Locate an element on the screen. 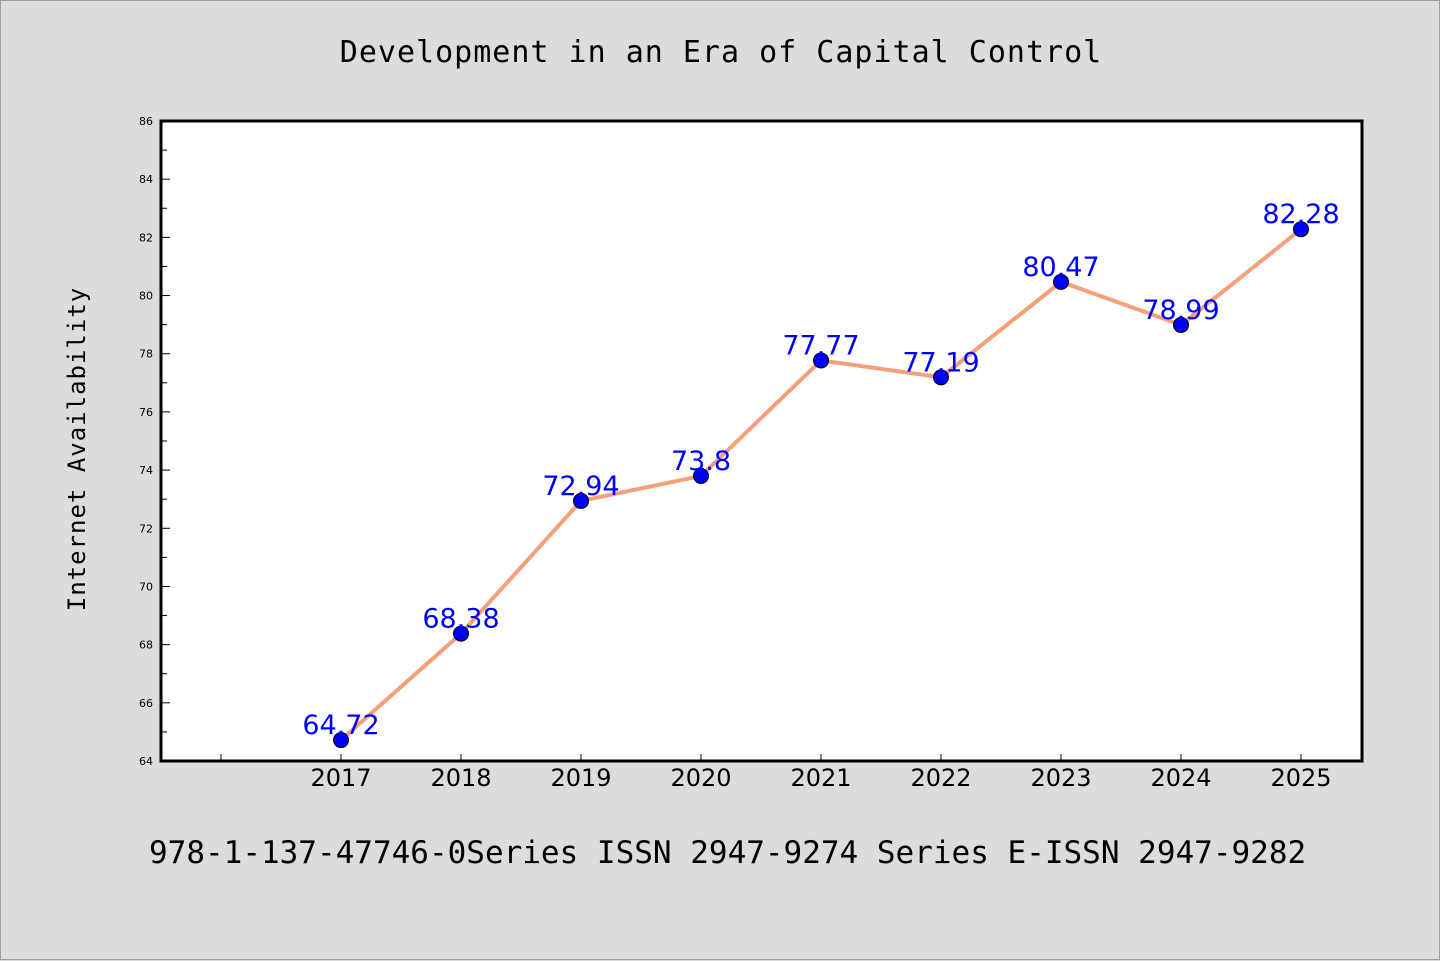 This screenshot has height=961, width=1440. data-label: 68.38 is located at coordinates (460, 619).